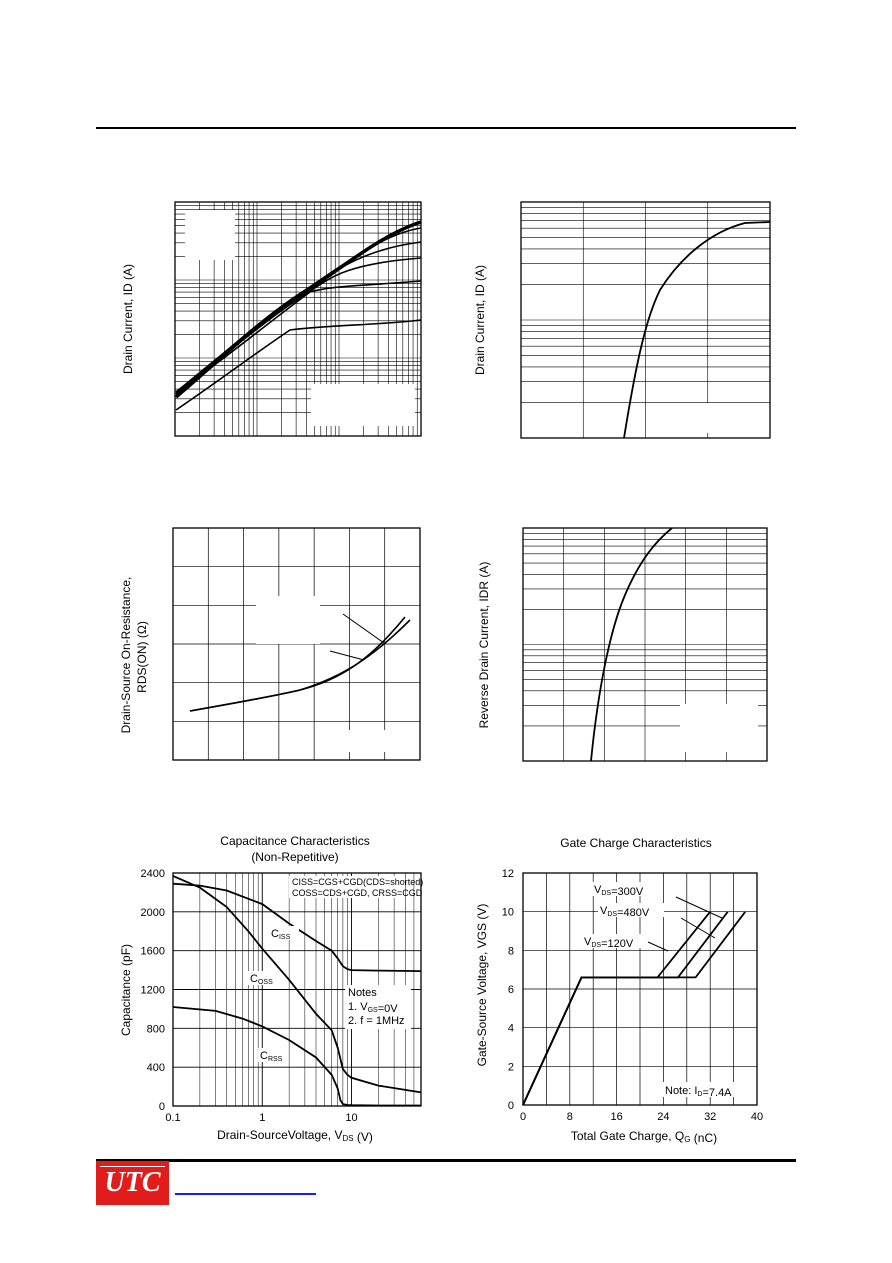  Describe the element at coordinates (126, 655) in the screenshot. I see `c3-y-axis-label-1: Drain-Source On-Resistance,` at that location.